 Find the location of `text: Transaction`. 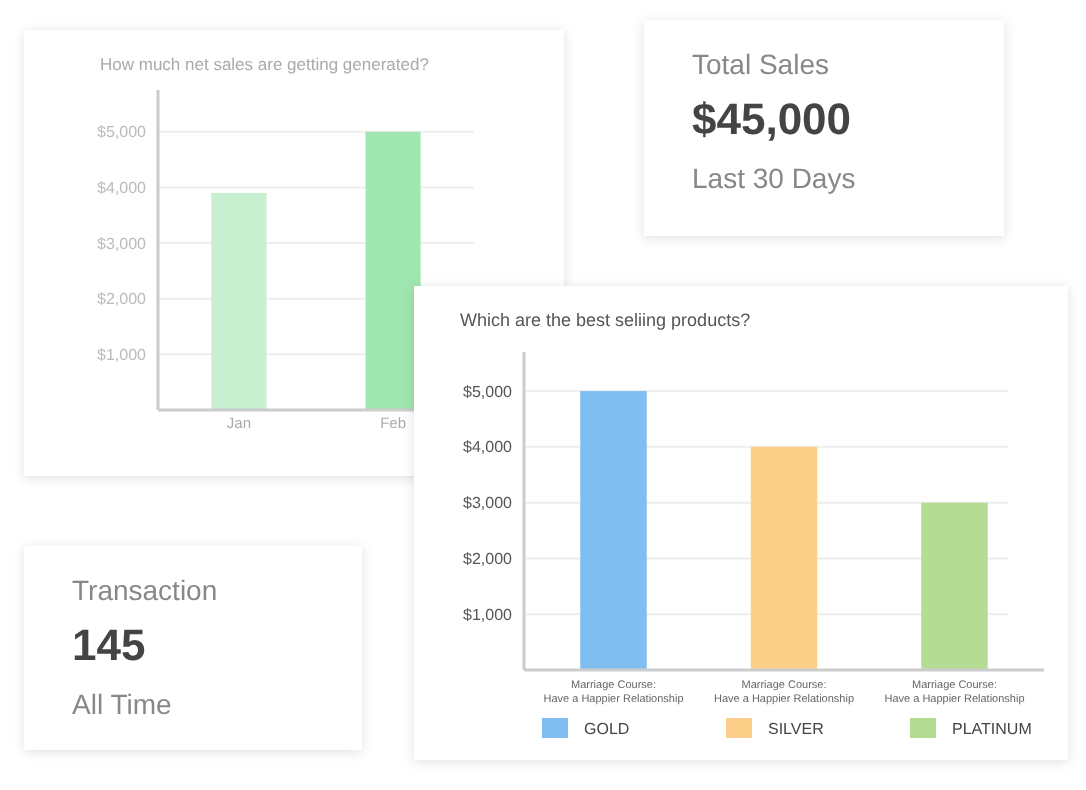

text: Transaction is located at coordinates (145, 590).